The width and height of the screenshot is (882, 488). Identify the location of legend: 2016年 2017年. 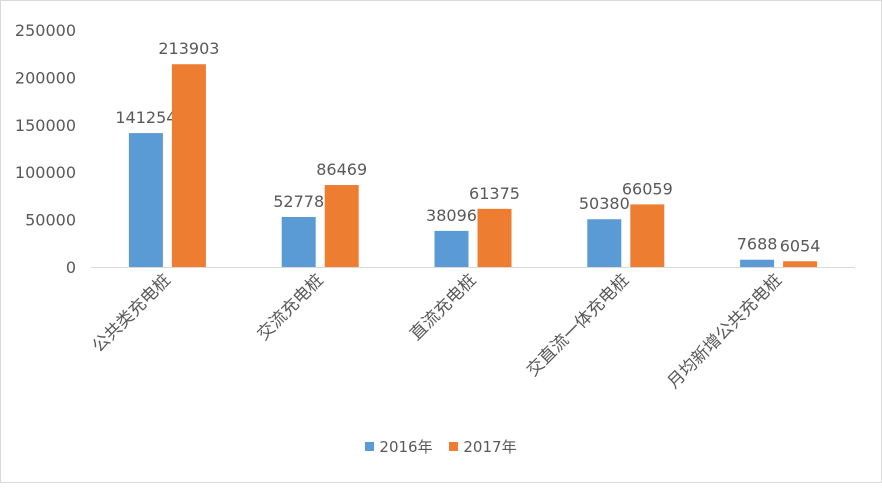
(441, 446).